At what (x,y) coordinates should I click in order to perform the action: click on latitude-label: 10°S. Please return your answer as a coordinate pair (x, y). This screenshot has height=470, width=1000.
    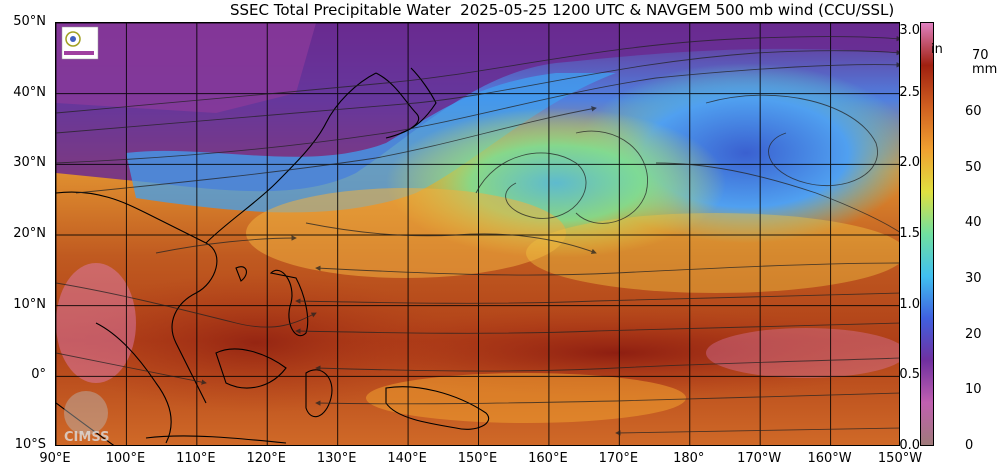
    Looking at the image, I should click on (30, 444).